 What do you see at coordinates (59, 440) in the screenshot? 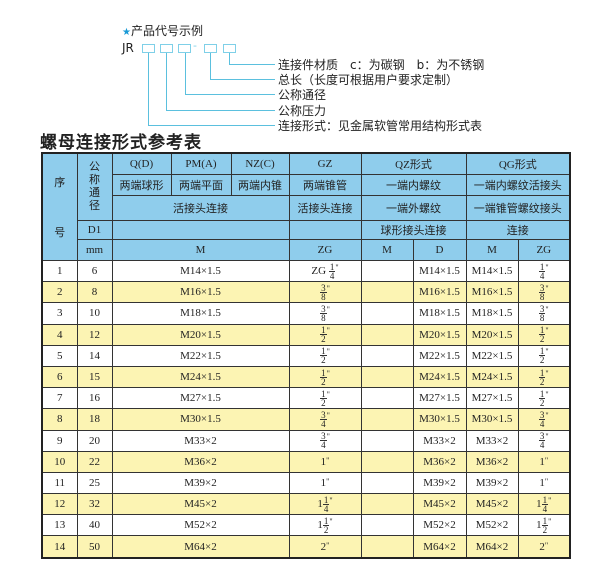
I see `cell-no: 9` at bounding box center [59, 440].